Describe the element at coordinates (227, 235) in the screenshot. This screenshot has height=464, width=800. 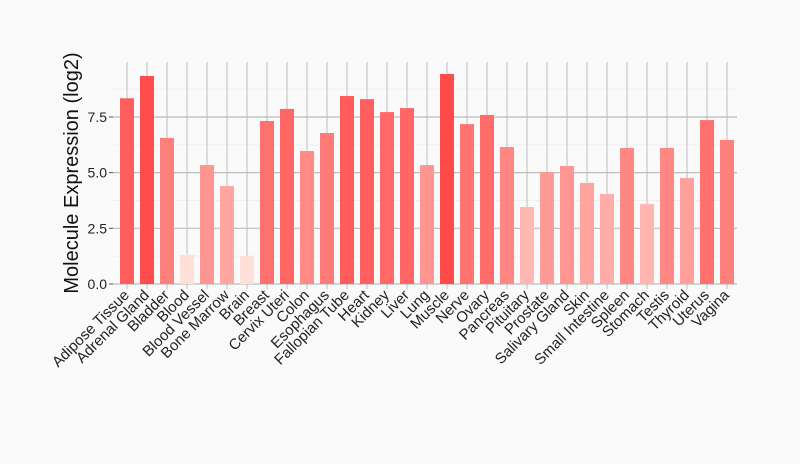
I see `bar-bone-marrow` at that location.